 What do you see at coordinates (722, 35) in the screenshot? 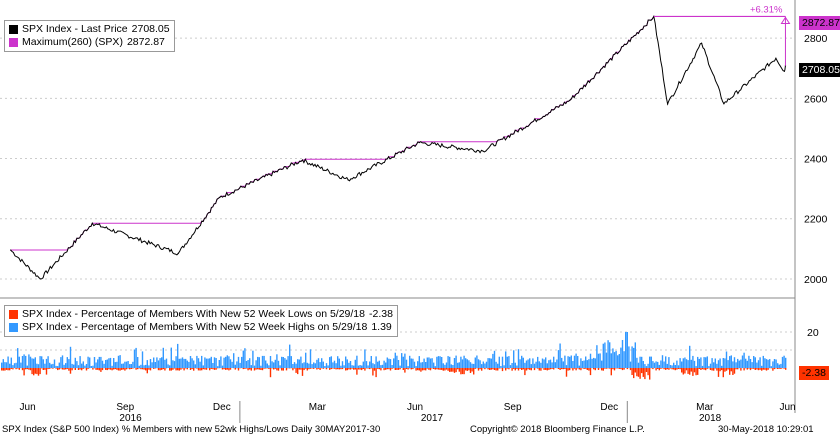
I see `annotations: +6.31%` at bounding box center [722, 35].